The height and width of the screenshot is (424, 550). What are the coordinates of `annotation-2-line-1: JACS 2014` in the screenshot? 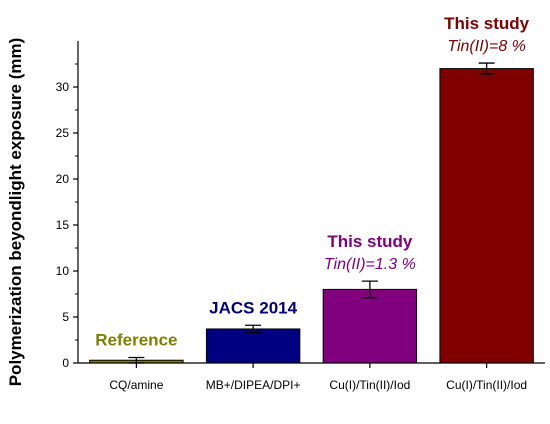 It's located at (253, 307).